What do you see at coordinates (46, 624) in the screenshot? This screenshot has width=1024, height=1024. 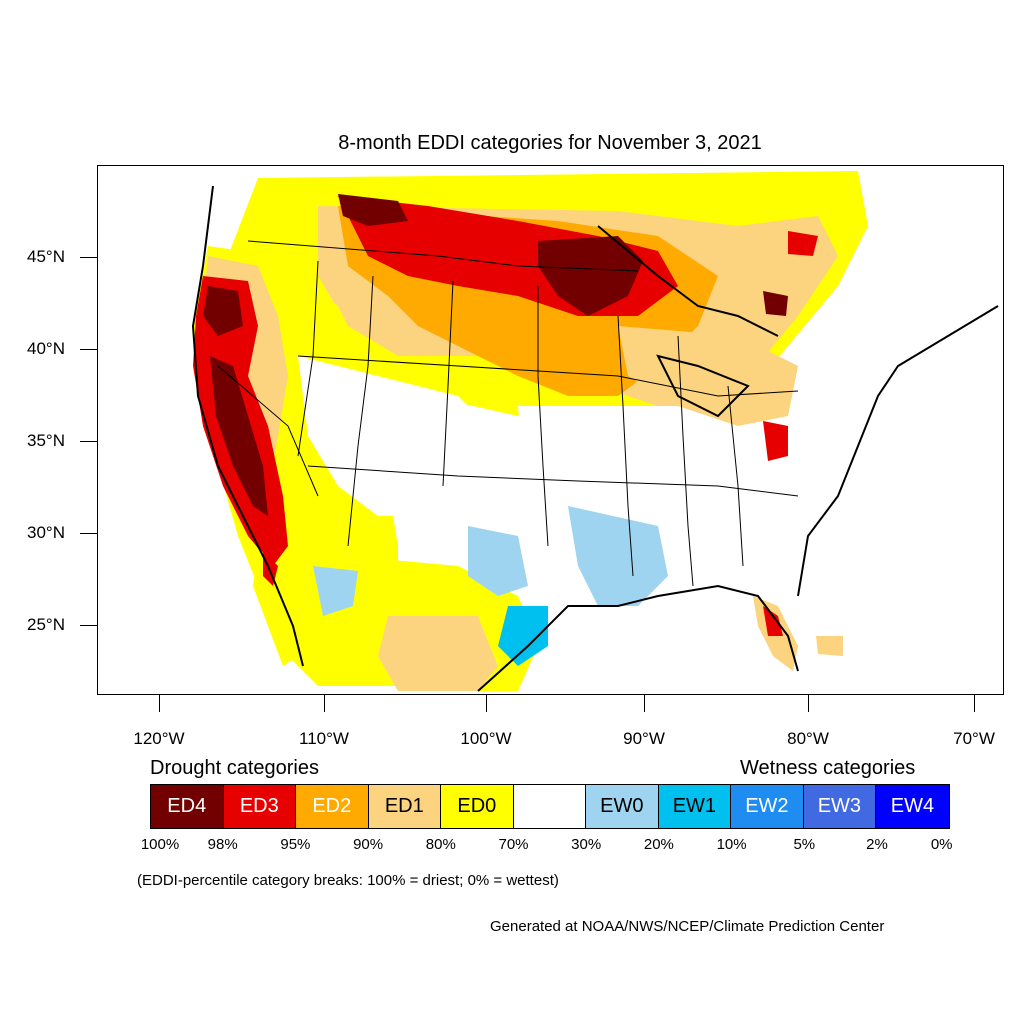 I see `lat-label-25: 25°N` at bounding box center [46, 624].